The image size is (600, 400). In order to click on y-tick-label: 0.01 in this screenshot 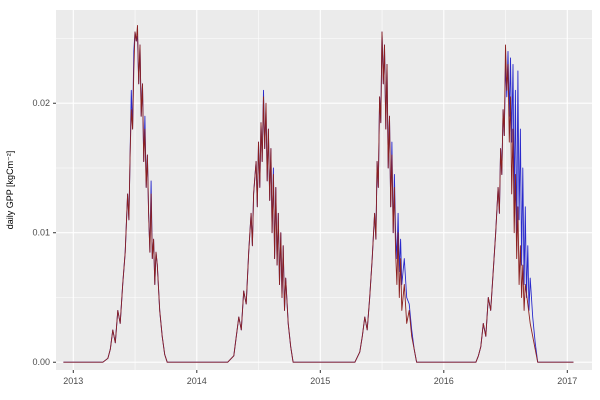, I will do `click(41, 233)`.